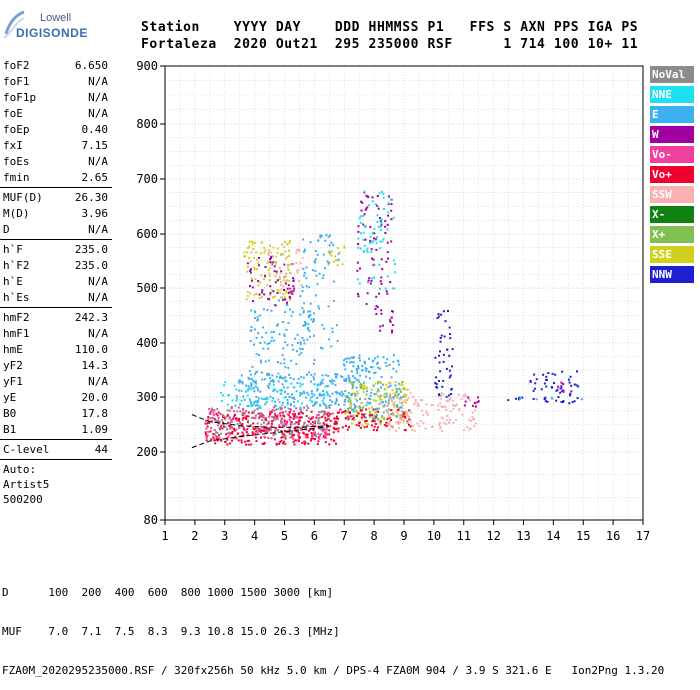 This screenshot has width=700, height=690. What do you see at coordinates (56, 82) in the screenshot?
I see `param-row-fof1: foF1 N/A` at bounding box center [56, 82].